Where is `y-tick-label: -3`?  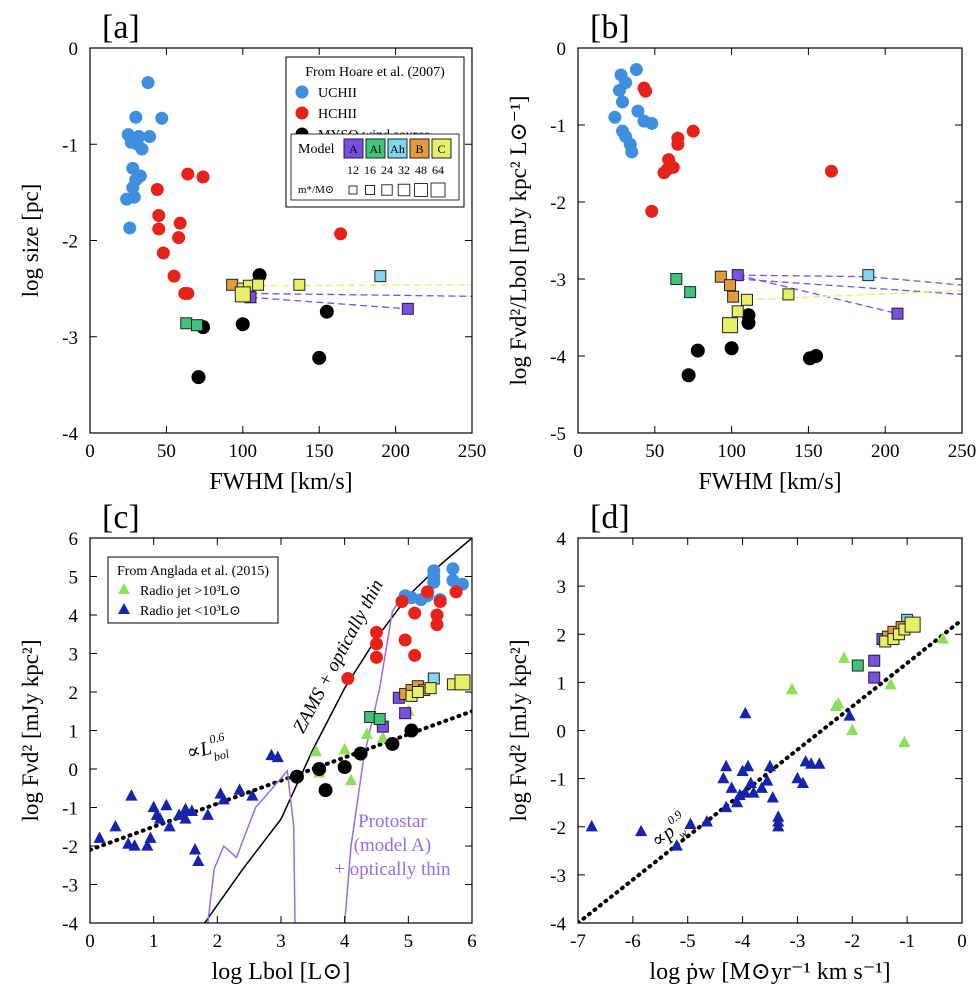 y-tick-label: -3 is located at coordinates (70, 338).